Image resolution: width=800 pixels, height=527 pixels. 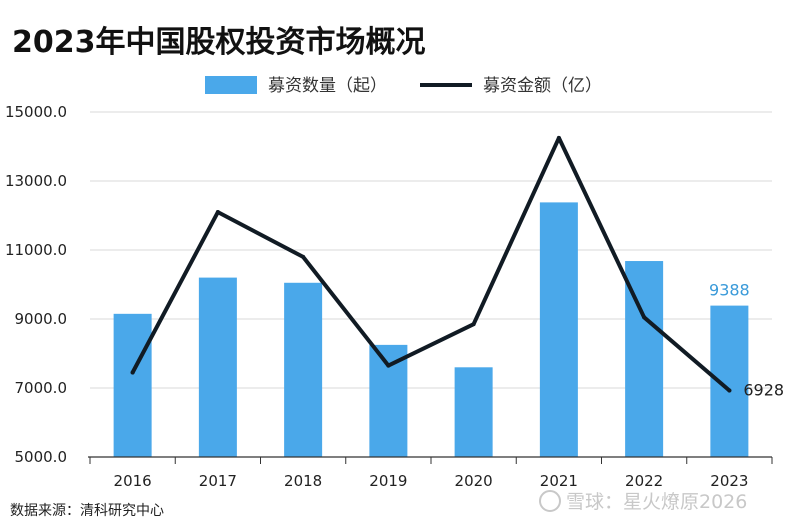 What do you see at coordinates (403, 86) in the screenshot?
I see `legend: 募资数量（起） 募资金额（亿）` at bounding box center [403, 86].